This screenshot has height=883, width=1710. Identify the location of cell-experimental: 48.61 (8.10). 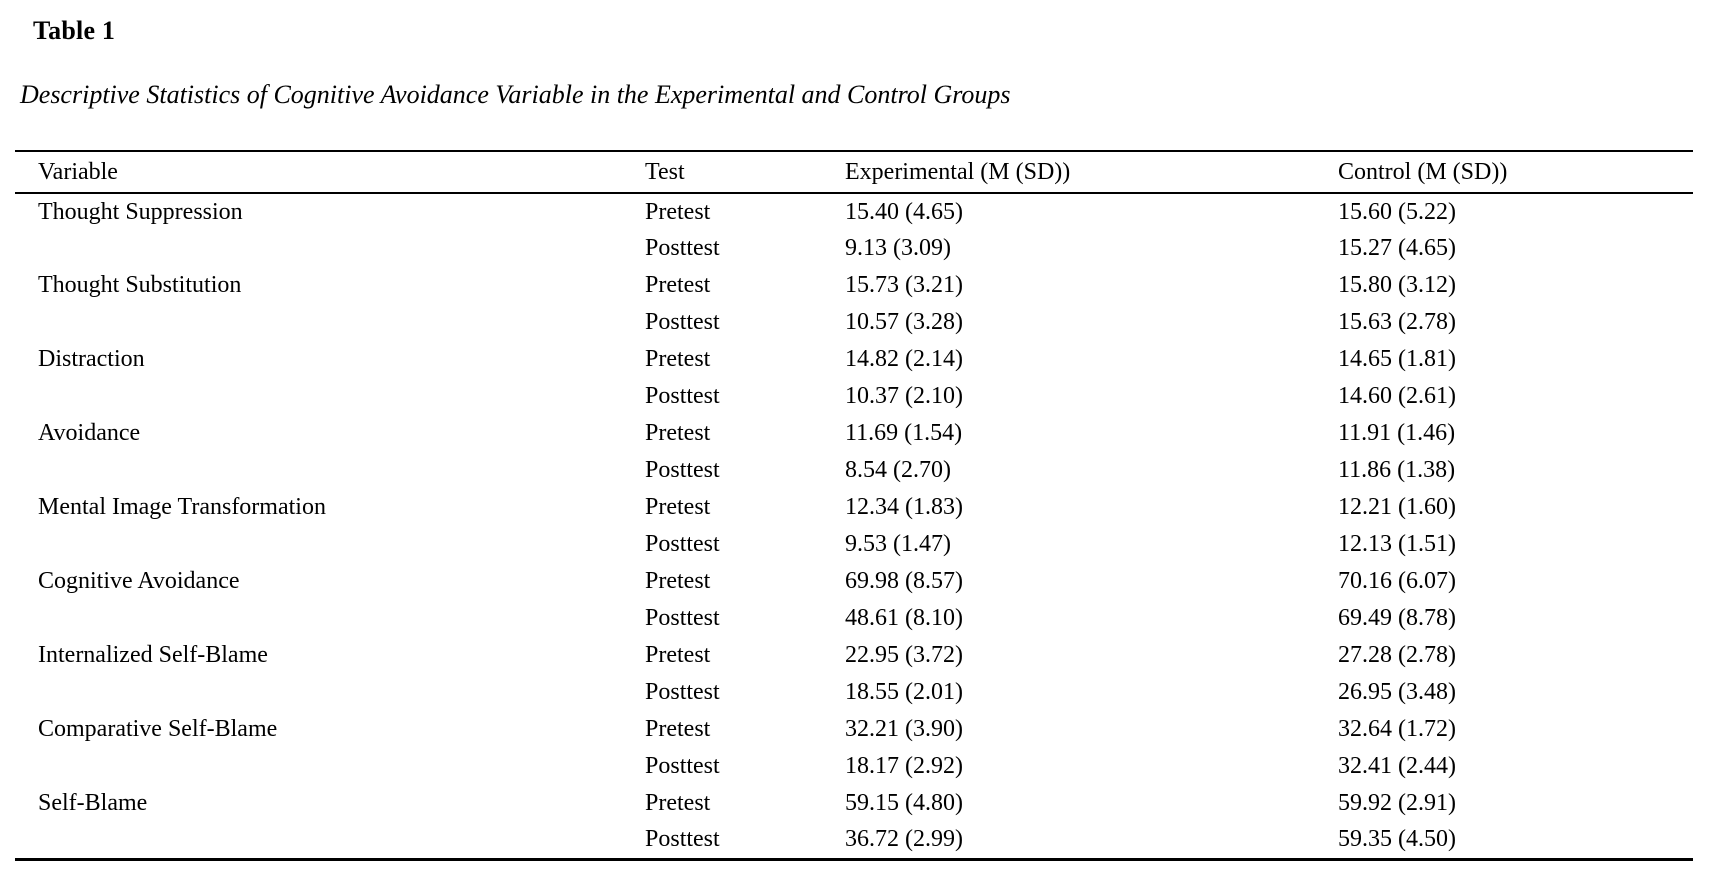
(904, 618).